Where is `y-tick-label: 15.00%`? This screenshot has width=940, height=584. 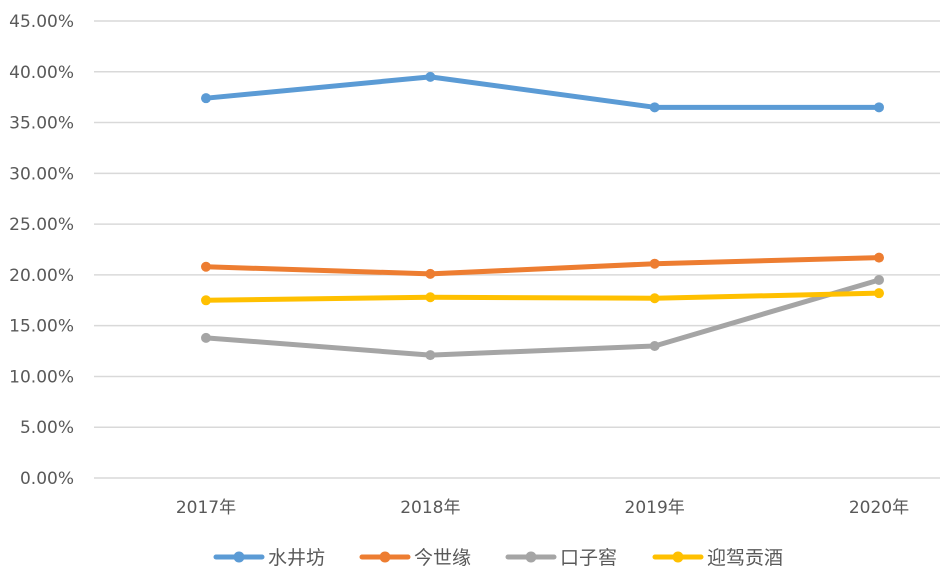 y-tick-label: 15.00% is located at coordinates (41, 327).